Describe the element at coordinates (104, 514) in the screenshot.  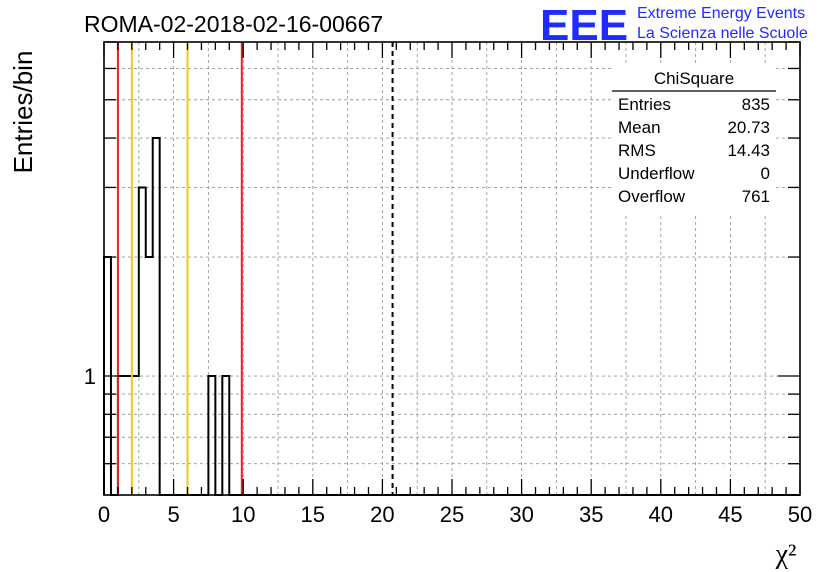
I see `x-tick-label: 0` at that location.